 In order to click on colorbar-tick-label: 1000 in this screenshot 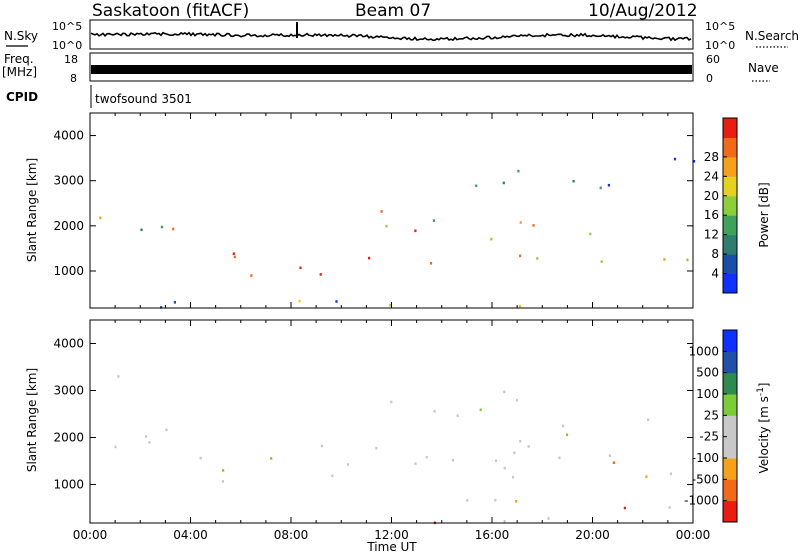, I will do `click(703, 351)`.